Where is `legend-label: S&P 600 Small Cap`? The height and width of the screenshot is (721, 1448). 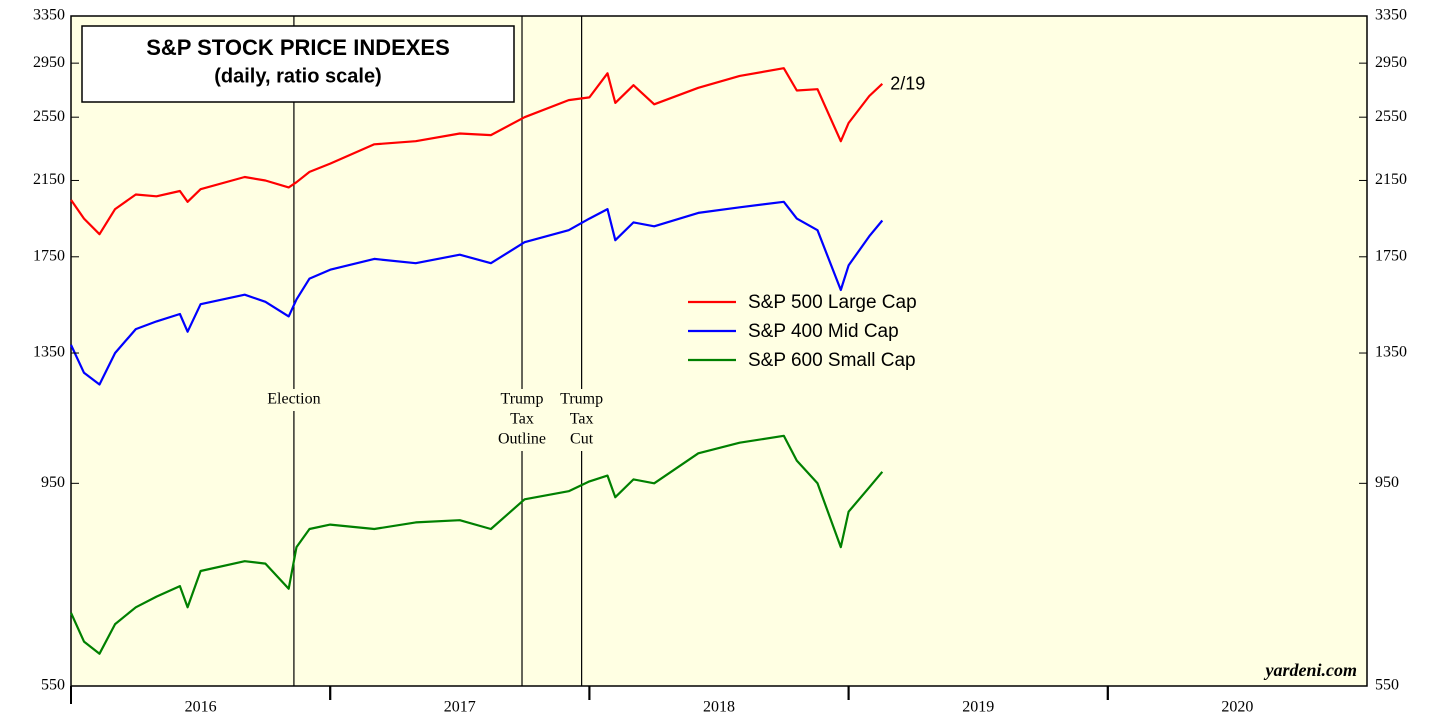 legend-label: S&P 600 Small Cap is located at coordinates (832, 360).